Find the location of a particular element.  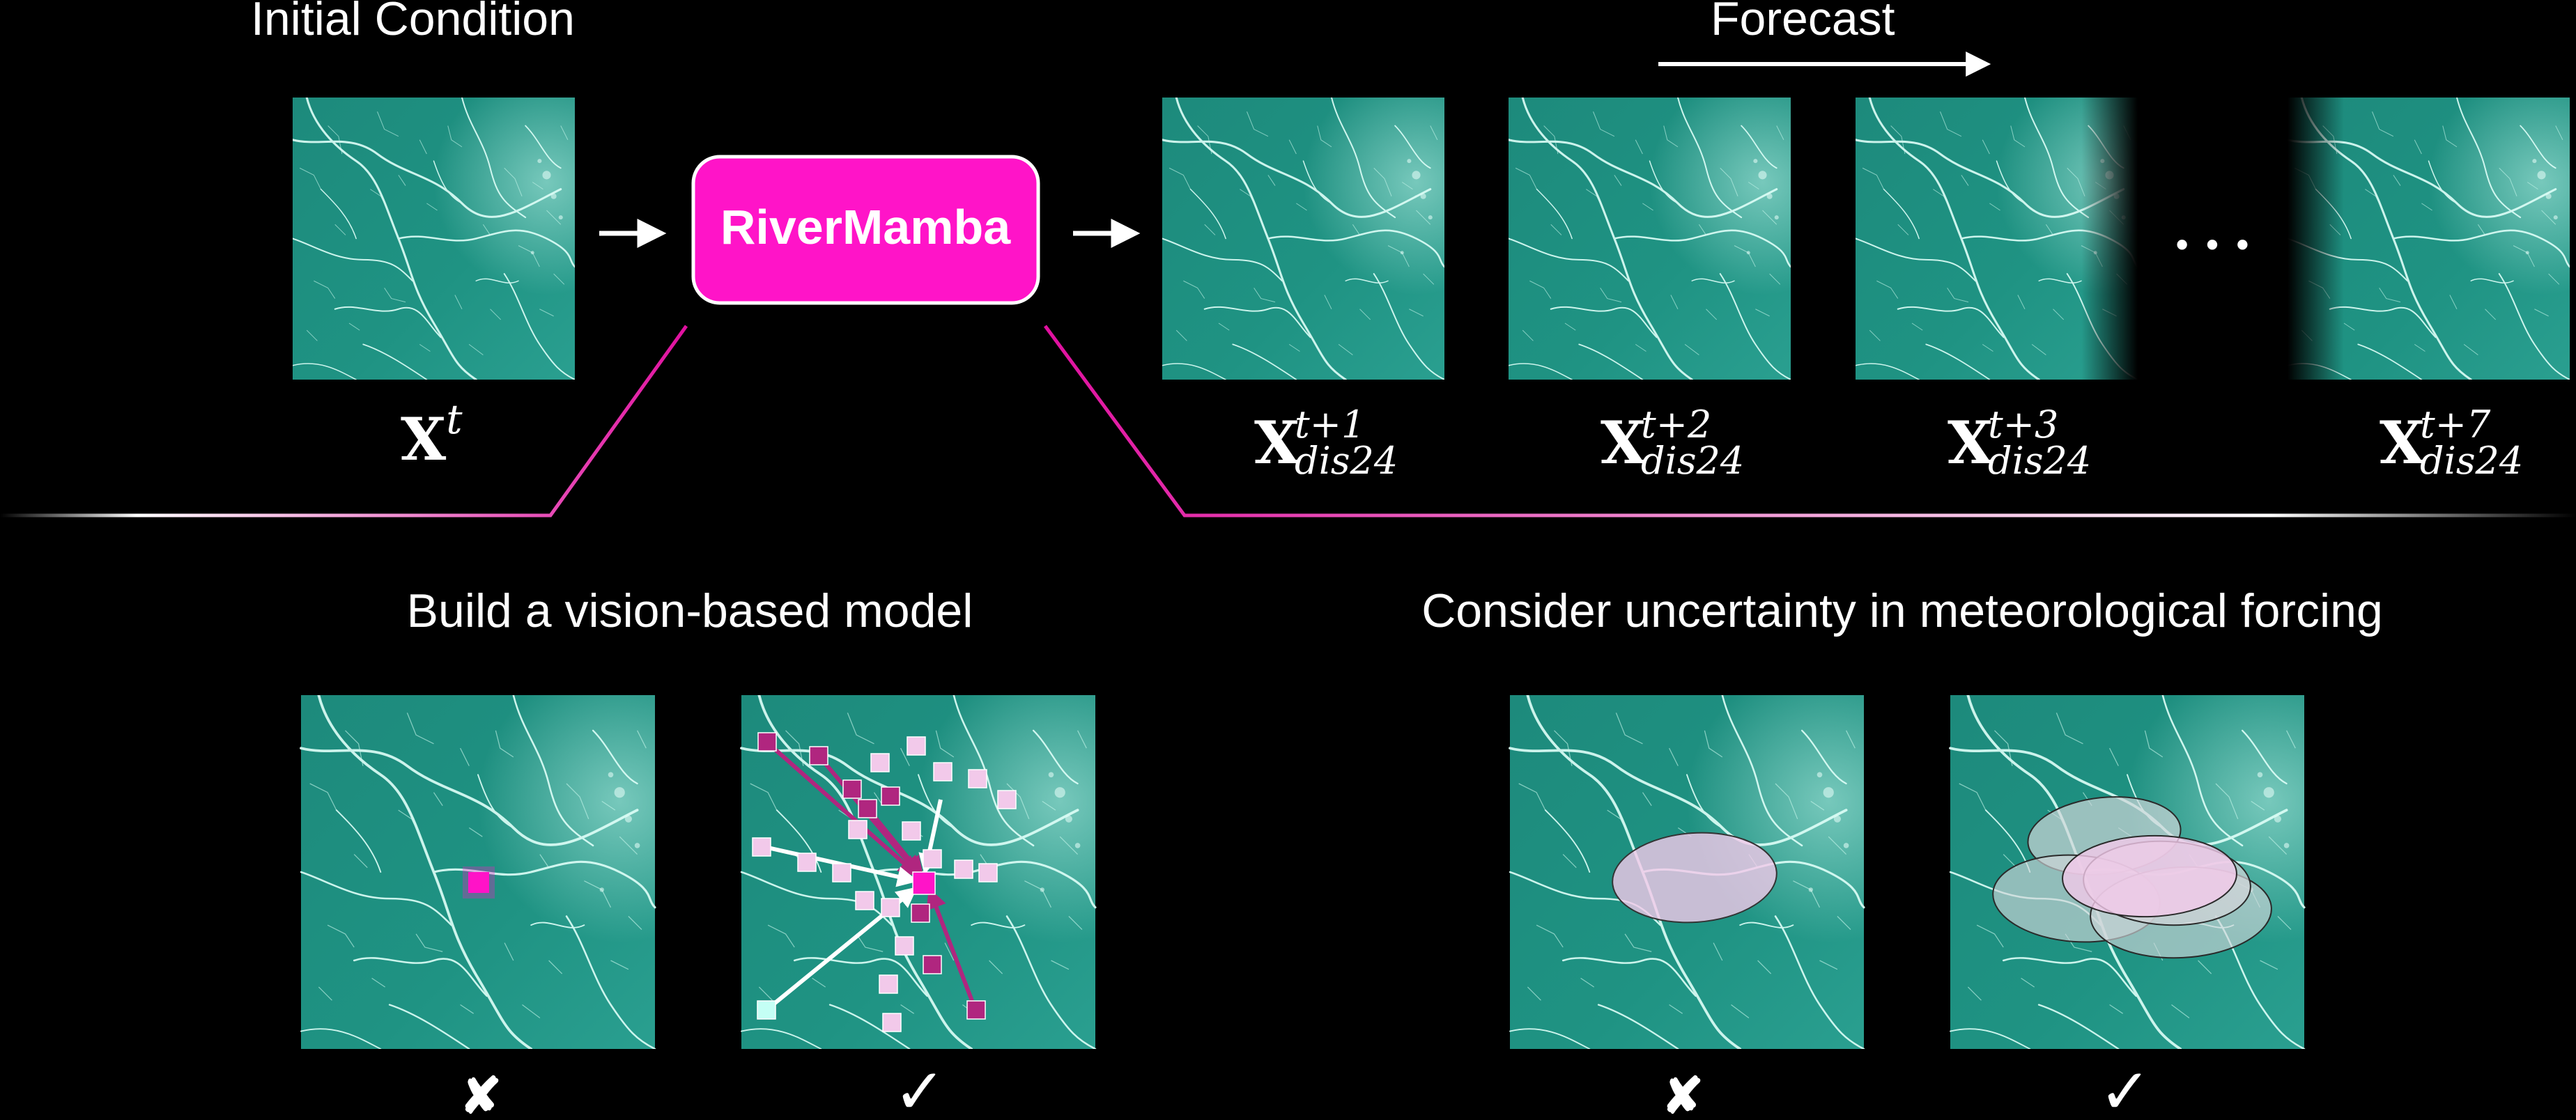

cross-mark-left: ✘ is located at coordinates (481, 1094).